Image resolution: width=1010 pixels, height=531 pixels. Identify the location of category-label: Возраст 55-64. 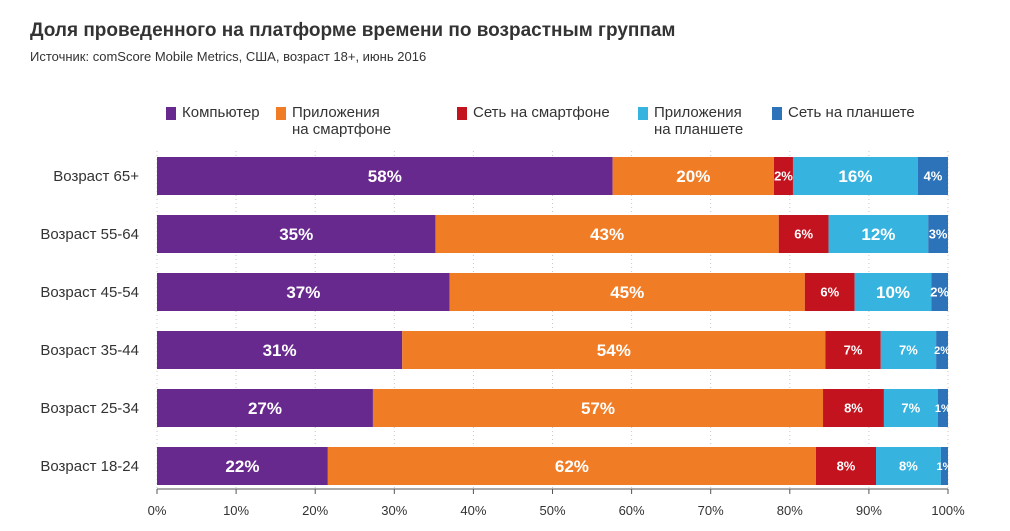
(89, 234).